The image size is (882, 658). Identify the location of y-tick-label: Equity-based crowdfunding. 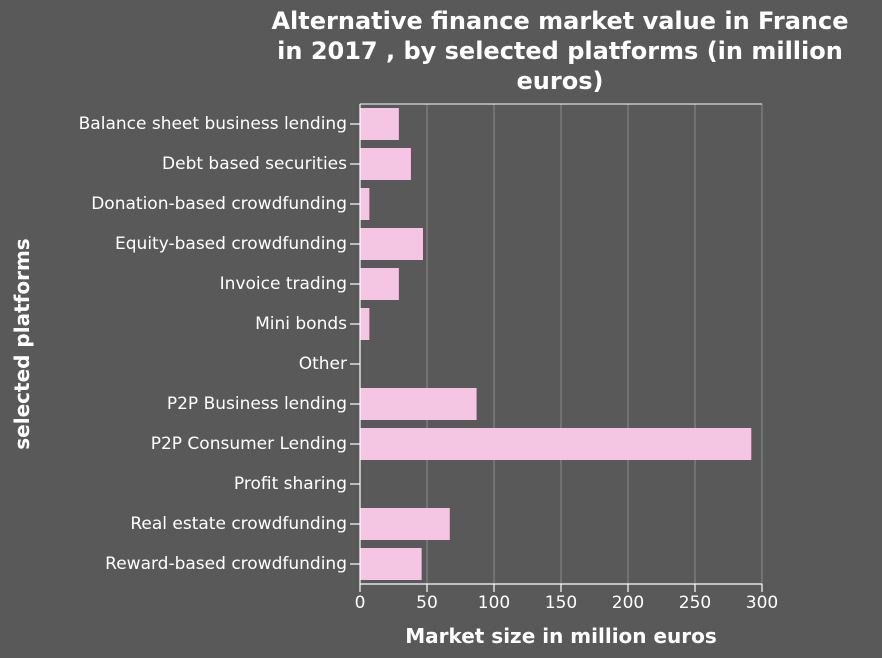
(231, 244).